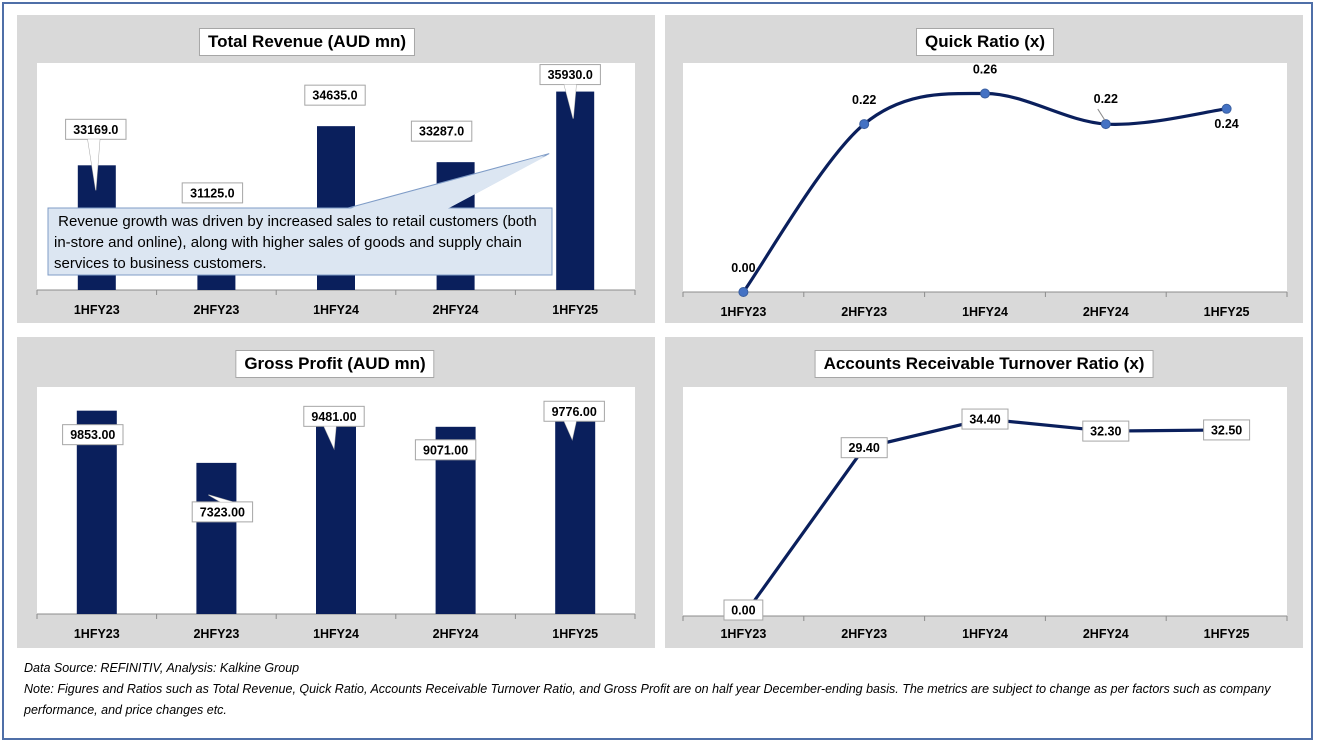 The width and height of the screenshot is (1318, 745). I want to click on revenue-annotation-pointer-fill, so click(448, 182).